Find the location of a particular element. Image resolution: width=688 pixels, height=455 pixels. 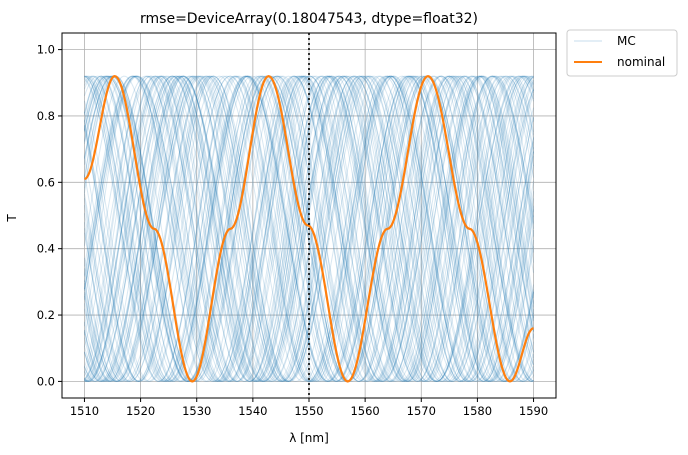

y-tick-label: 0.2 is located at coordinates (46, 315).